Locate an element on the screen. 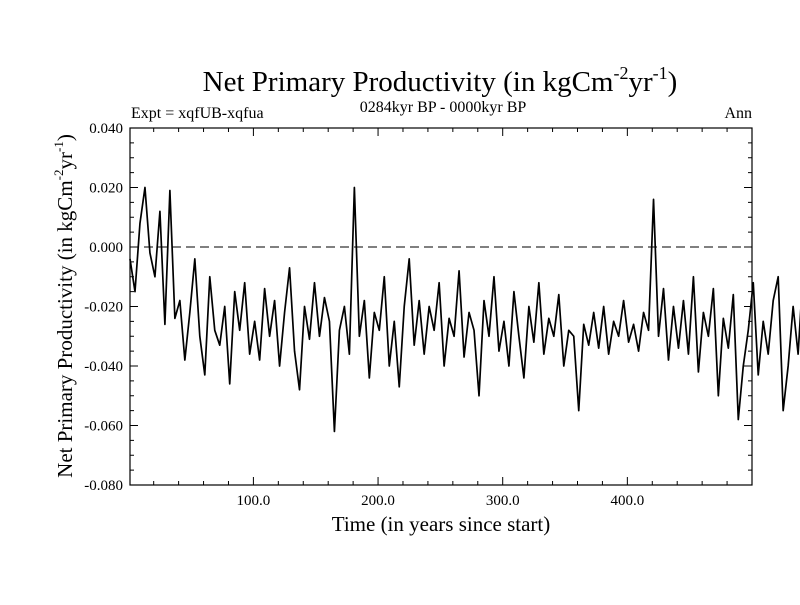 Image resolution: width=800 pixels, height=605 pixels. x-tick-label: 400.0 is located at coordinates (627, 501).